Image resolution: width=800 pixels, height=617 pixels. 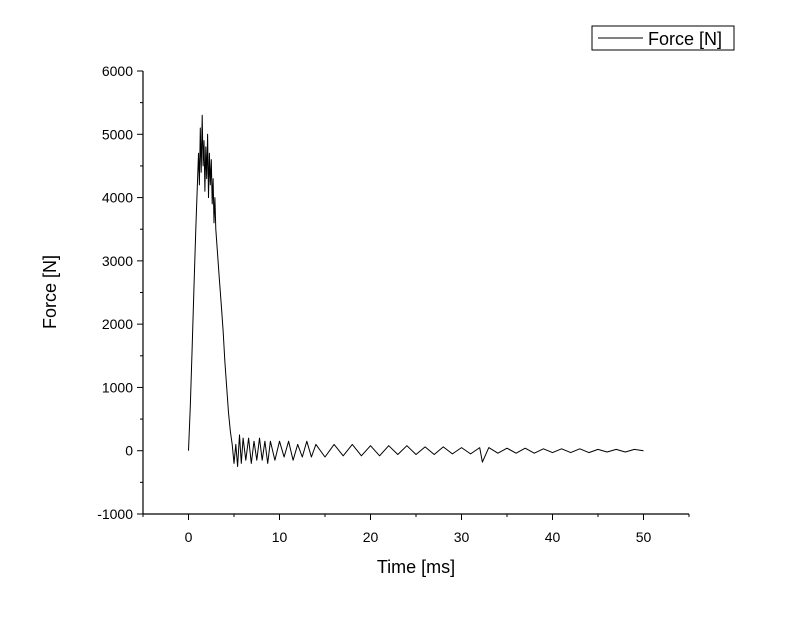 I want to click on y-tick-label: 0, so click(x=129, y=451).